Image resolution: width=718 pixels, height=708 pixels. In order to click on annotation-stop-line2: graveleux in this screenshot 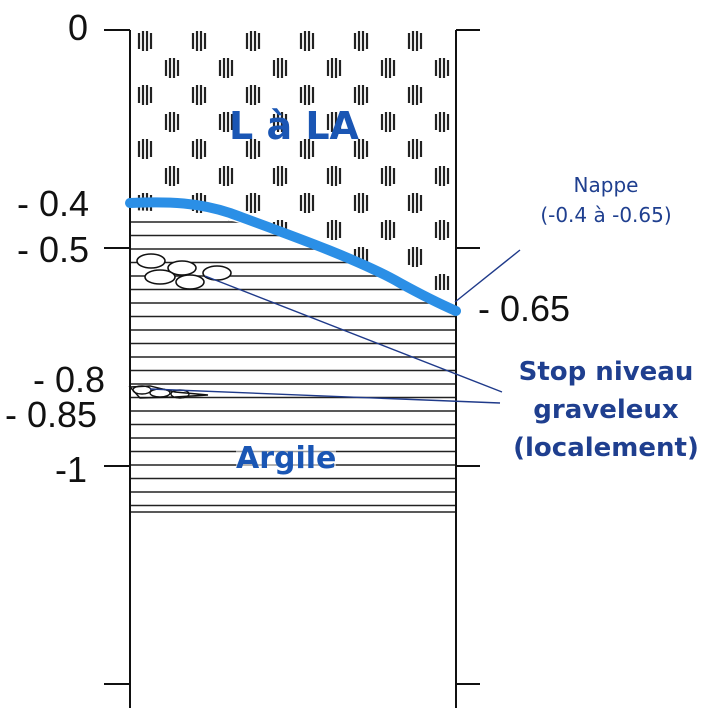, I will do `click(606, 410)`.